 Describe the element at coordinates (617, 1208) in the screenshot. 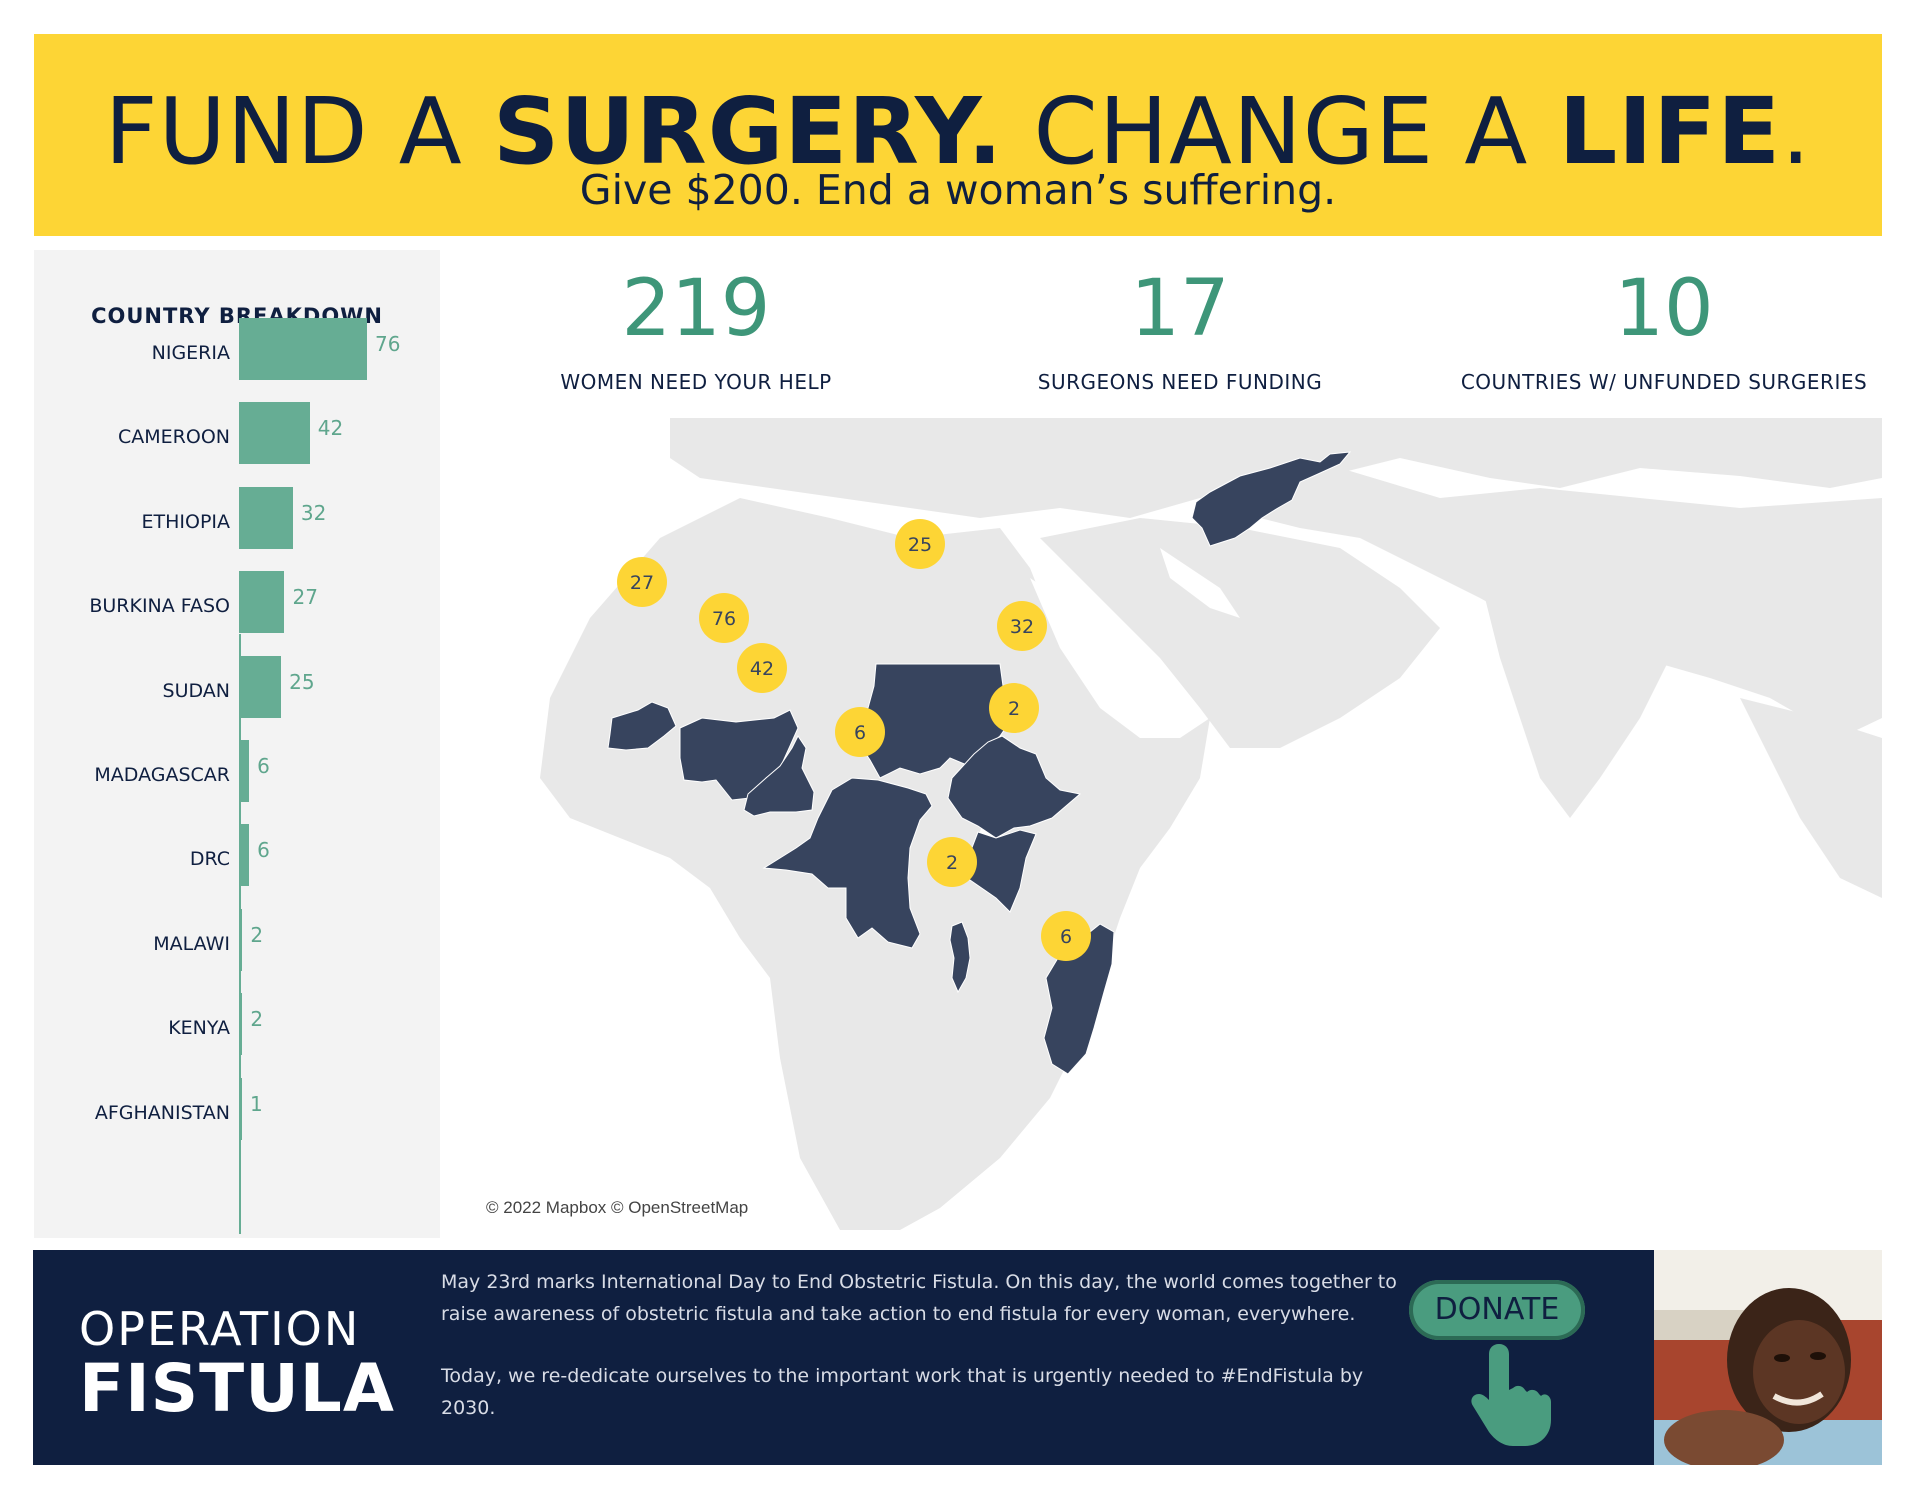

I see `map-credit: © 2022 Mapbox © OpenStreetMap` at that location.